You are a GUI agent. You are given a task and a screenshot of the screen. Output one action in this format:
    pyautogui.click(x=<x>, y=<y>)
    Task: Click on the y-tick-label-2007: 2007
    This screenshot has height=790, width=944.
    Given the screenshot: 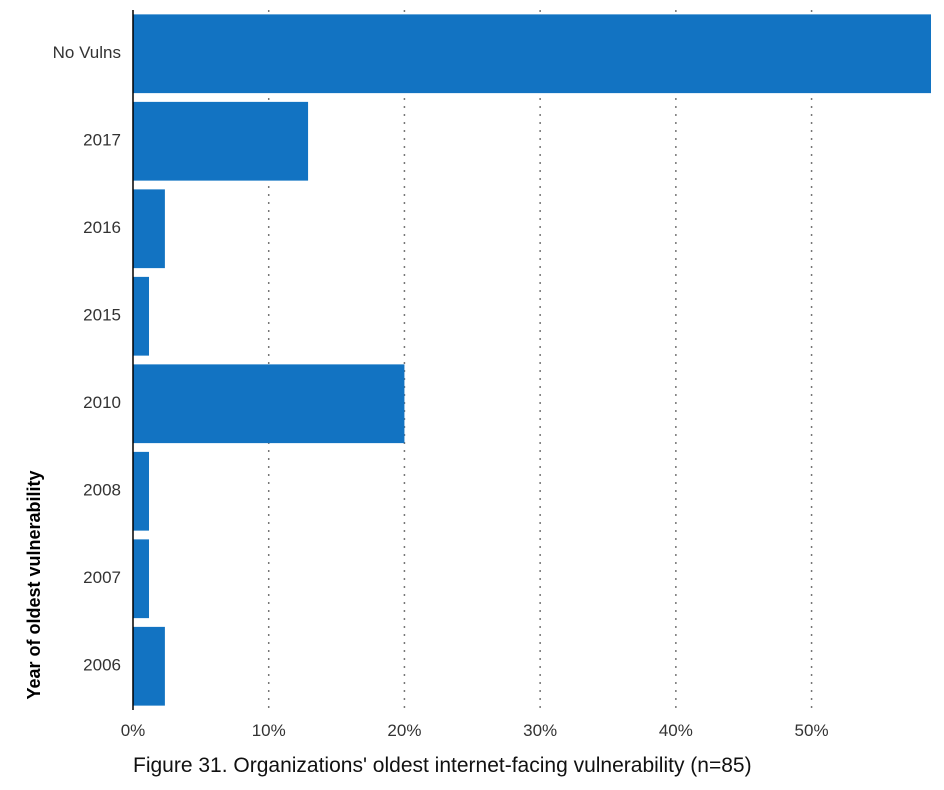 What is the action you would take?
    pyautogui.click(x=102, y=577)
    